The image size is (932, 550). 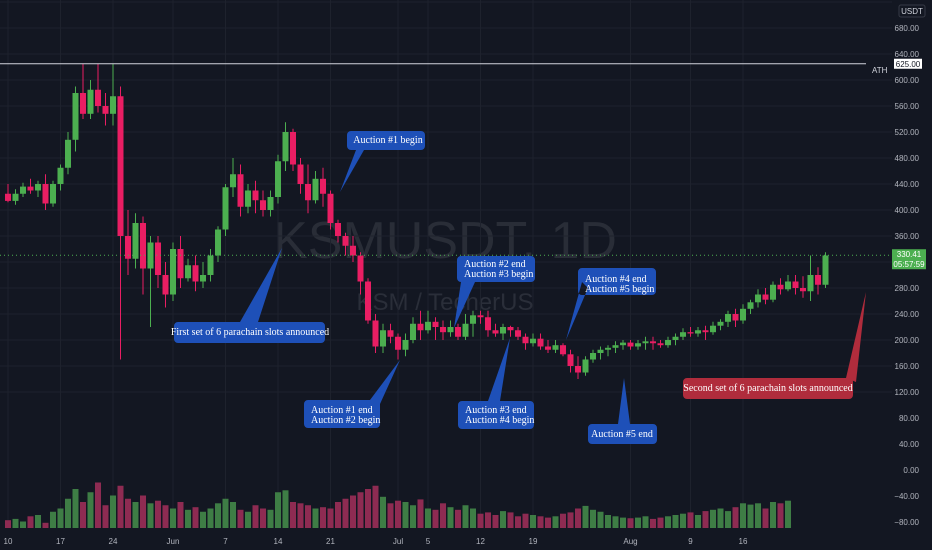 What do you see at coordinates (494, 292) in the screenshot?
I see `annotation-auction2-end-auction3-begin: Auction #2 end Auction #3 begin` at bounding box center [494, 292].